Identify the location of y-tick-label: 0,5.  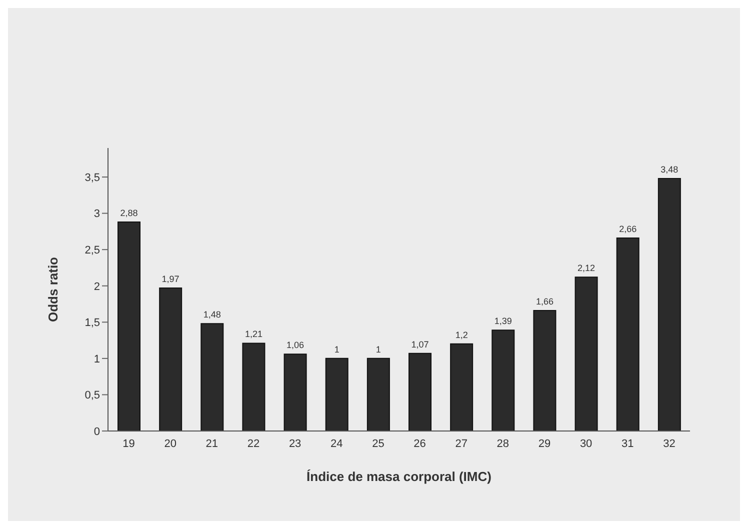
(92, 396).